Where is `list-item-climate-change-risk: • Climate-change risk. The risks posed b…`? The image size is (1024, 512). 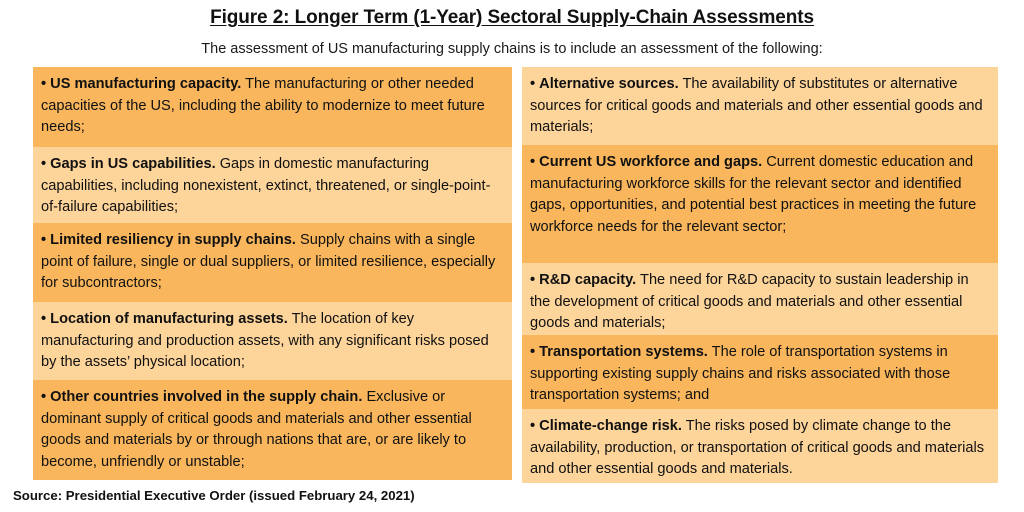
list-item-climate-change-risk: • Climate-change risk. The risks posed b… is located at coordinates (760, 446).